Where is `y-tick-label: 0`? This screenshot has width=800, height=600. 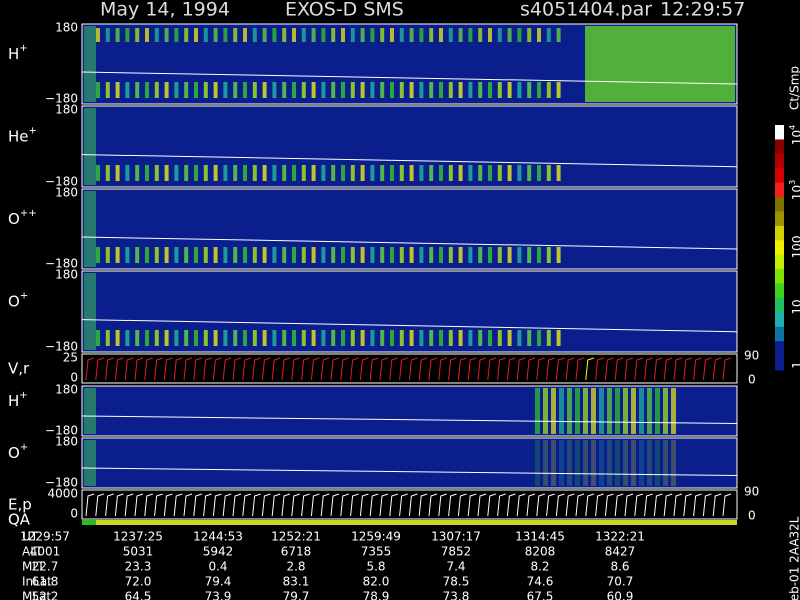
y-tick-label: 0 is located at coordinates (74, 378).